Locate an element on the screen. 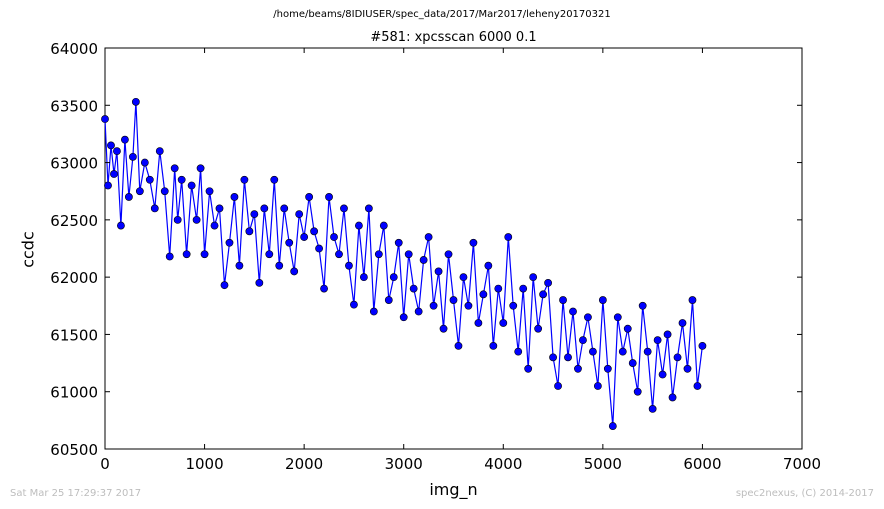 This screenshot has height=509, width=884. y-tick-label: 61000 is located at coordinates (74, 393).